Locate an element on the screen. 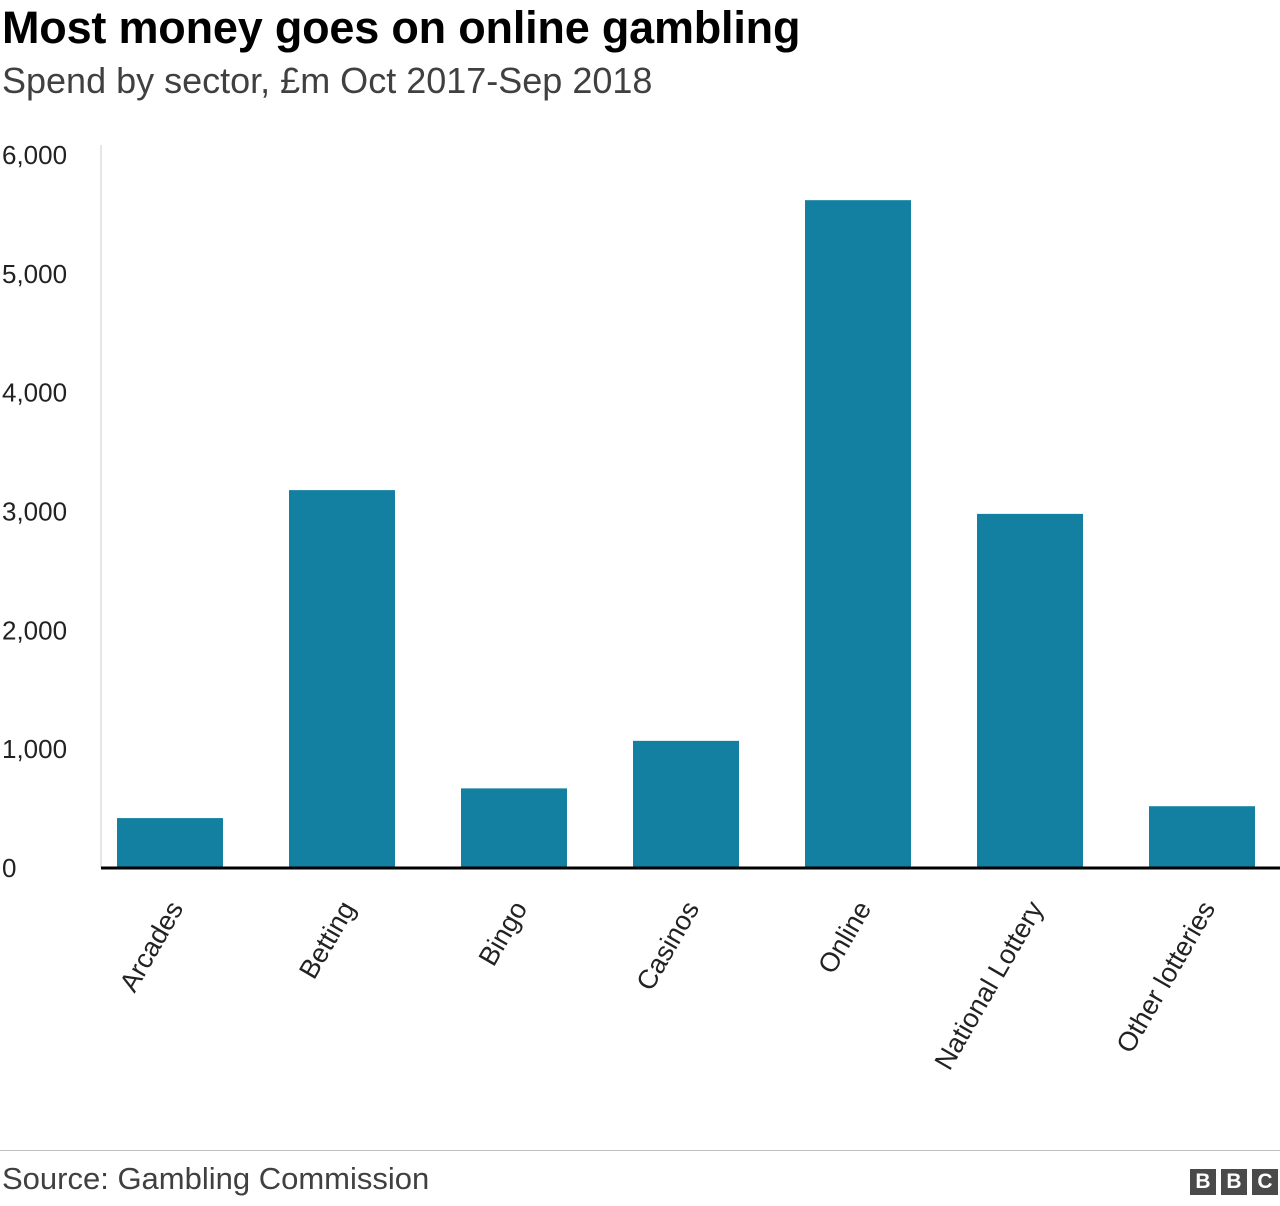  y-tick-label-0: 0 is located at coordinates (9, 868).